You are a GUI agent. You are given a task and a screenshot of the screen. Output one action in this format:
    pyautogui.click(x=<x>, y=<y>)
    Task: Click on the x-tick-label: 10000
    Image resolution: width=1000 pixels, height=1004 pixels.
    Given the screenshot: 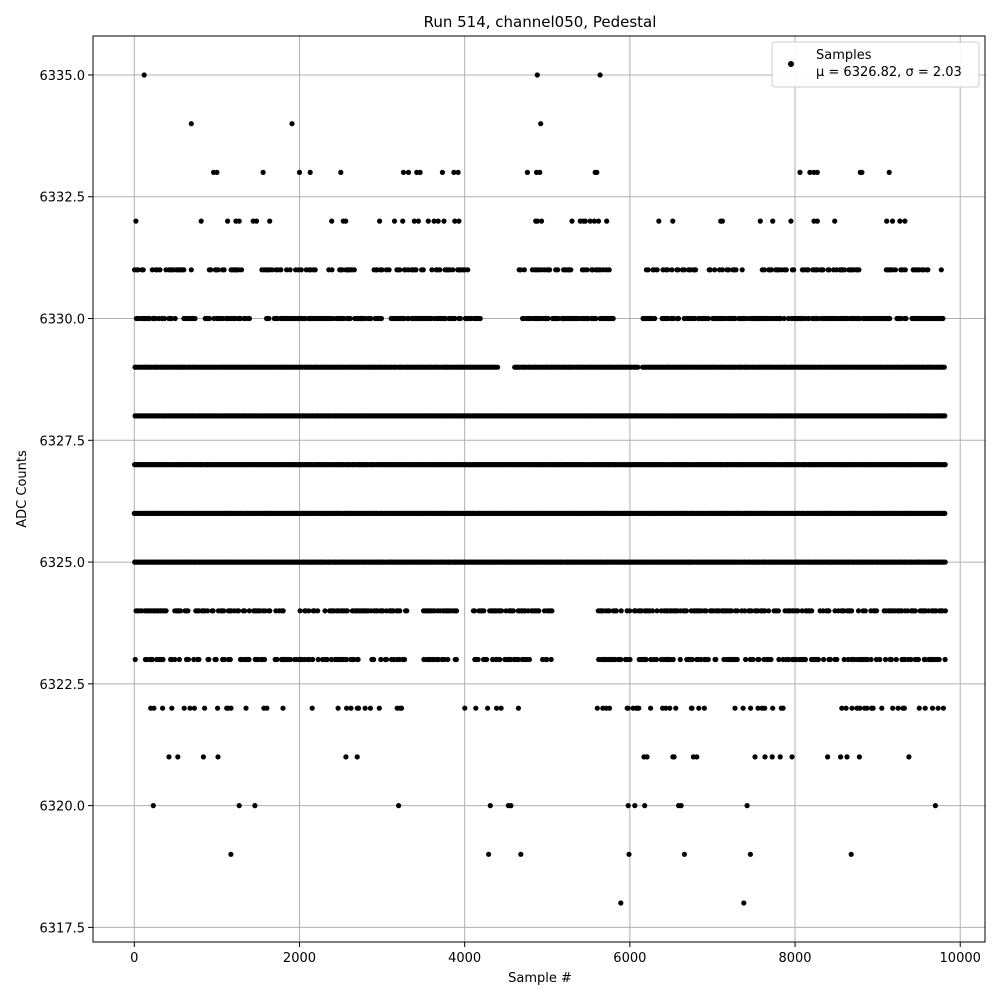 What is the action you would take?
    pyautogui.click(x=960, y=958)
    